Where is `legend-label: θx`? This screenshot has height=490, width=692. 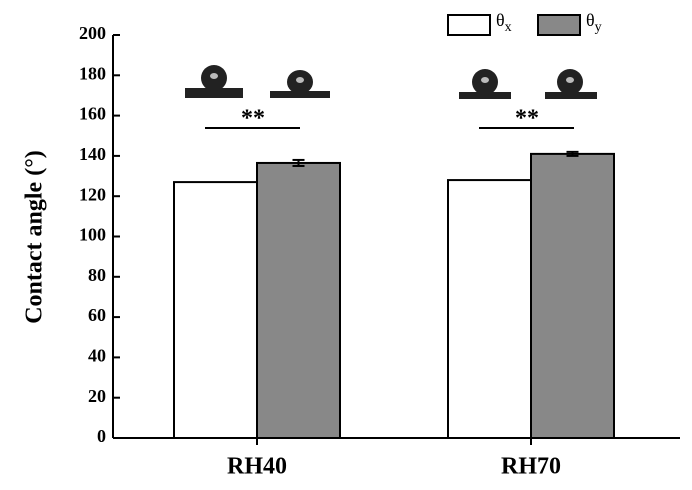
legend-label: θx is located at coordinates (504, 22).